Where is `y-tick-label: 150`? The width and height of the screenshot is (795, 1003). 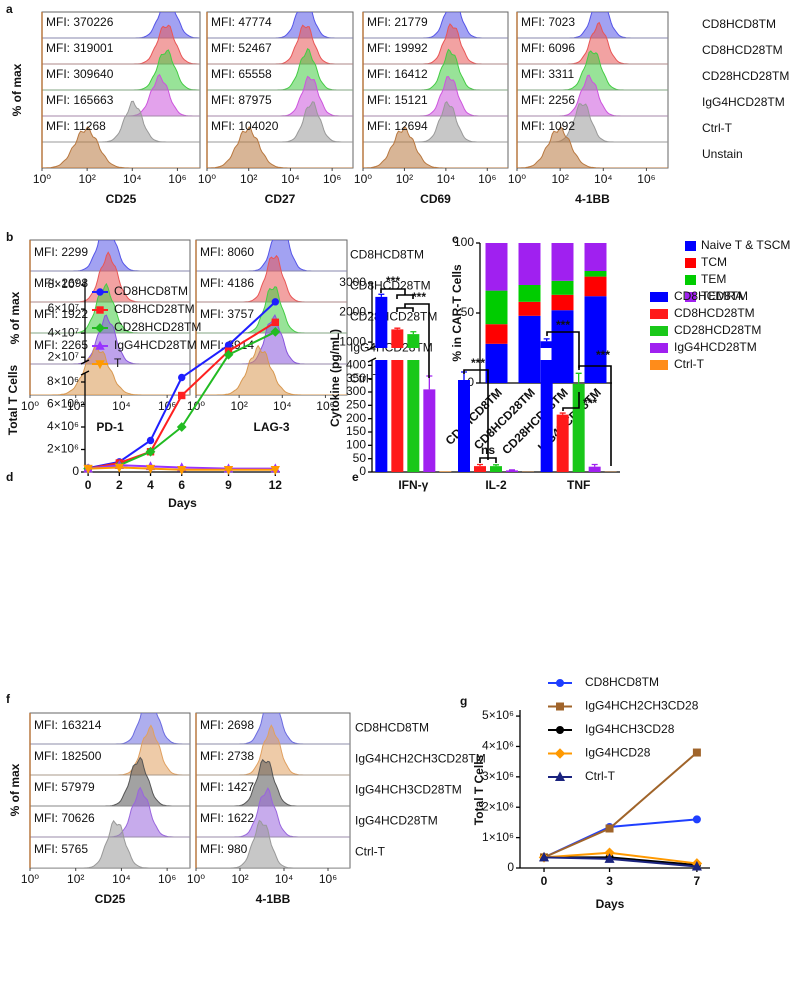 y-tick-label: 150 is located at coordinates (356, 431).